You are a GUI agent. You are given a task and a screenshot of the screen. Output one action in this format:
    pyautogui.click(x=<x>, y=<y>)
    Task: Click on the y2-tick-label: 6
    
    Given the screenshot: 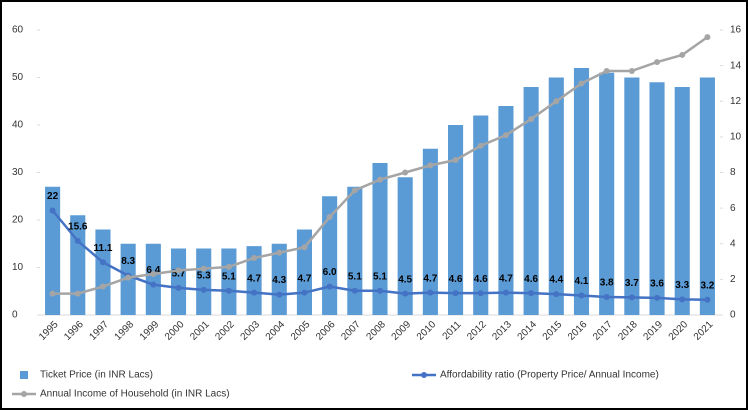 What is the action you would take?
    pyautogui.click(x=733, y=208)
    